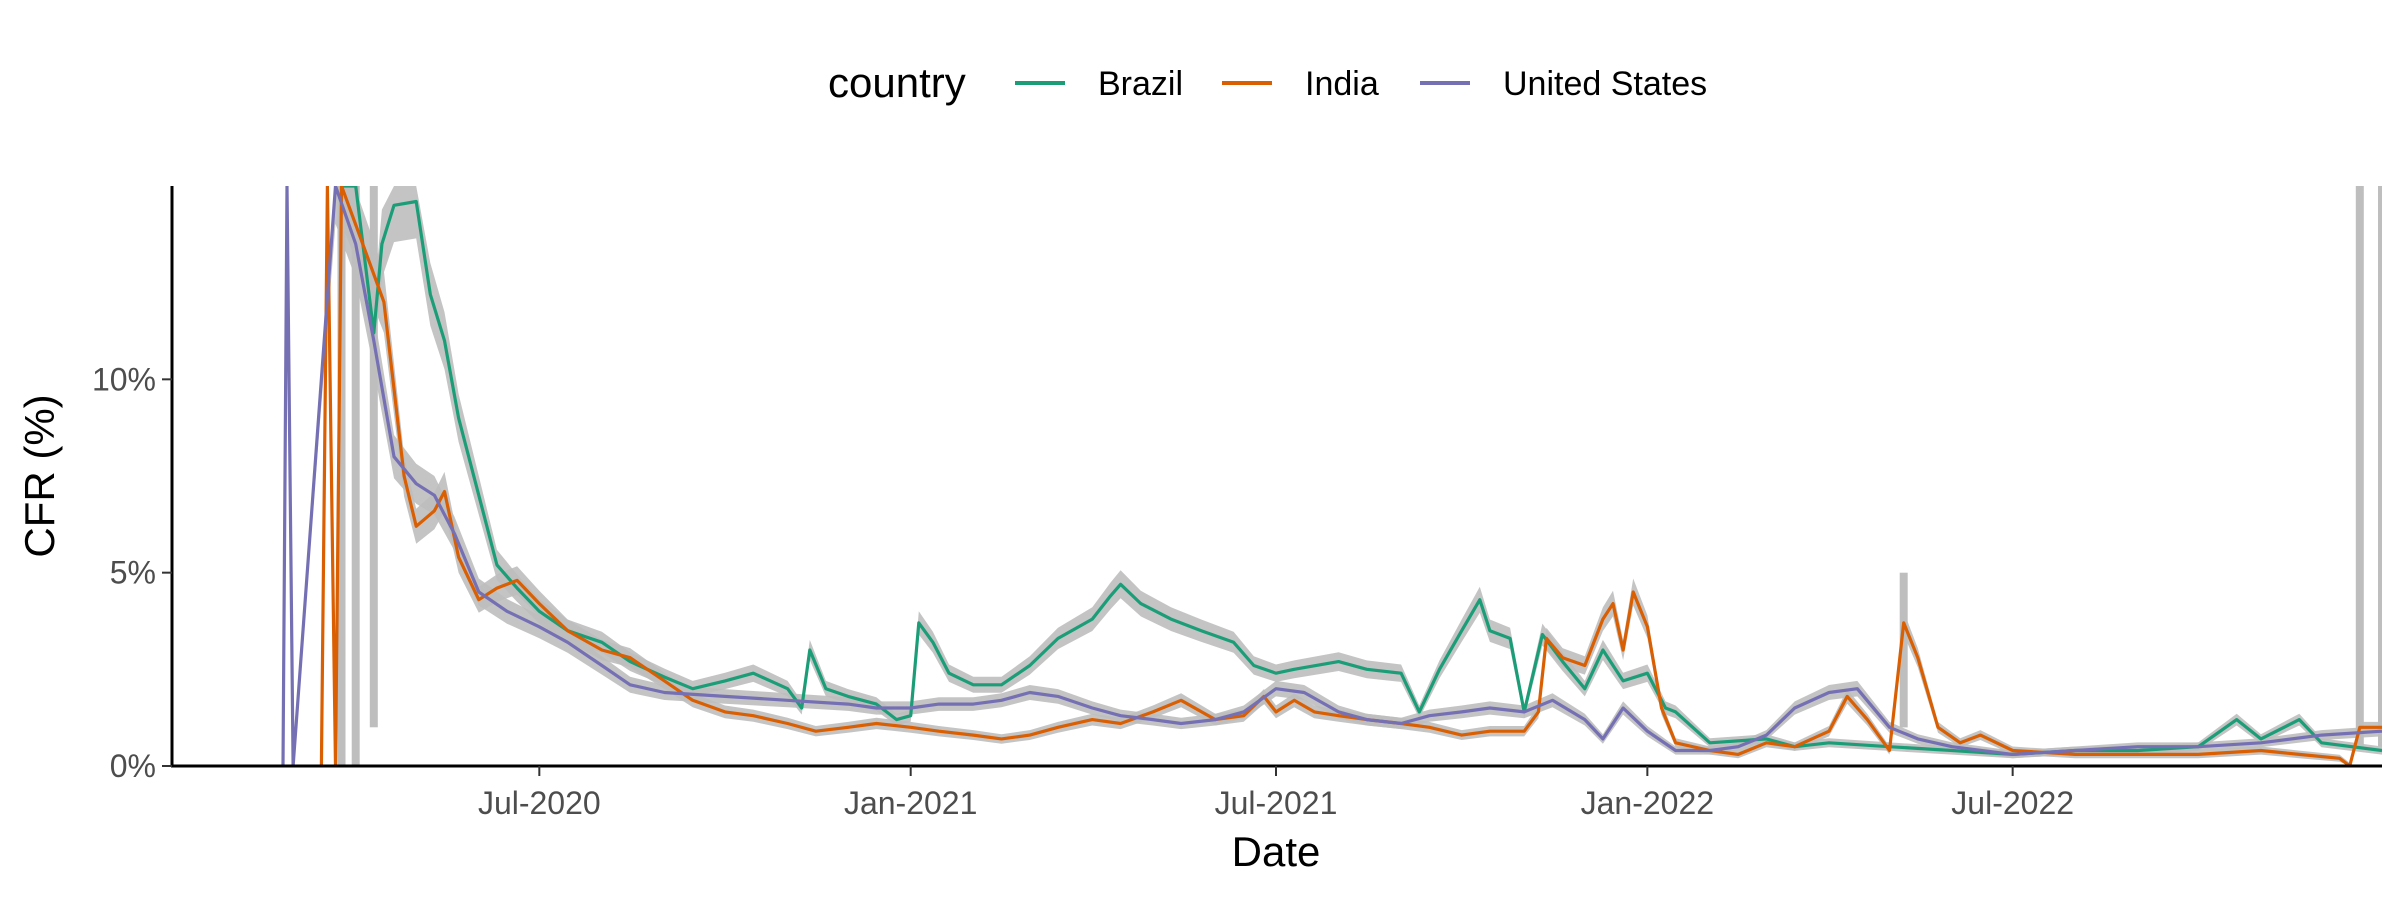 The image size is (2400, 900). Describe the element at coordinates (897, 82) in the screenshot. I see `legend-title: country` at that location.